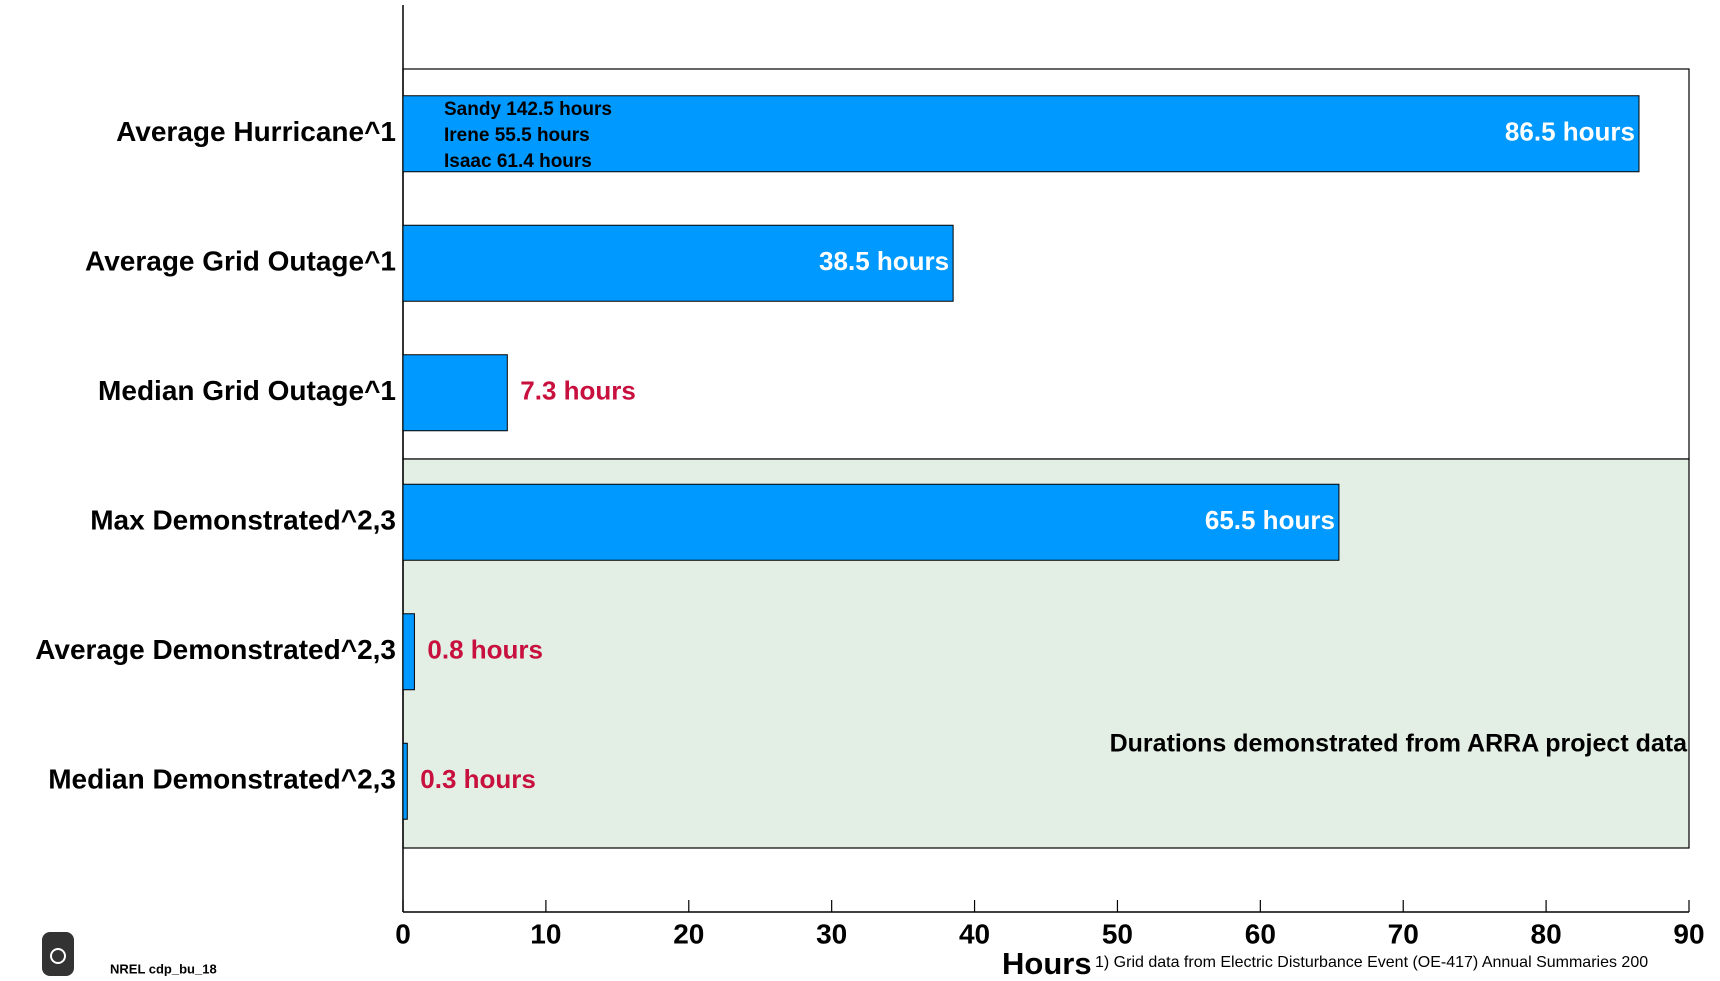 This screenshot has width=1720, height=981. What do you see at coordinates (1260, 933) in the screenshot?
I see `x-tick-label: 60` at bounding box center [1260, 933].